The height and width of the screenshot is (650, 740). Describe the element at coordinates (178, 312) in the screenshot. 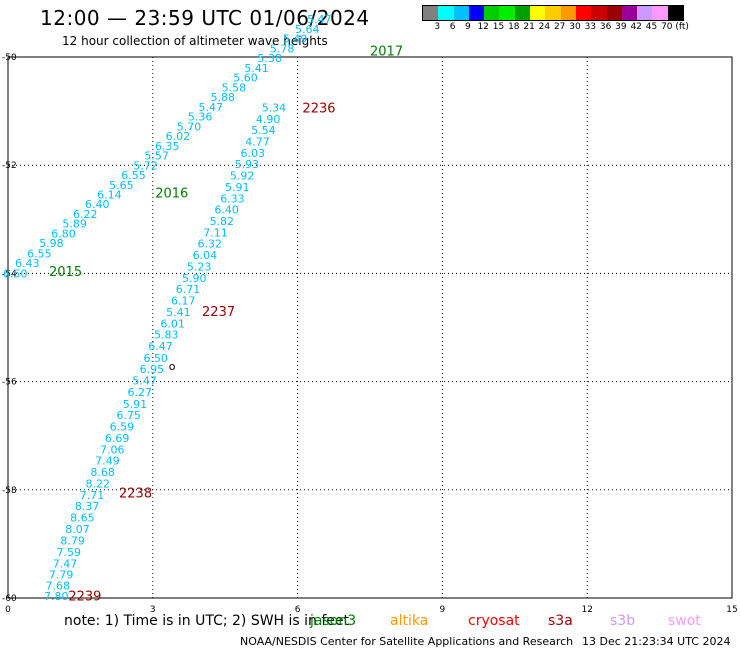

I see `data-point-label: 5.41` at that location.